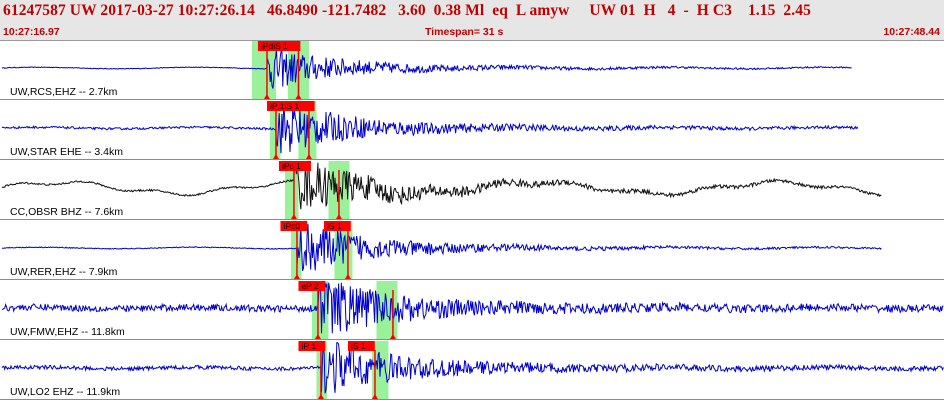 Image resolution: width=944 pixels, height=400 pixels. What do you see at coordinates (761, 10) in the screenshot?
I see `value1: 1.15` at bounding box center [761, 10].